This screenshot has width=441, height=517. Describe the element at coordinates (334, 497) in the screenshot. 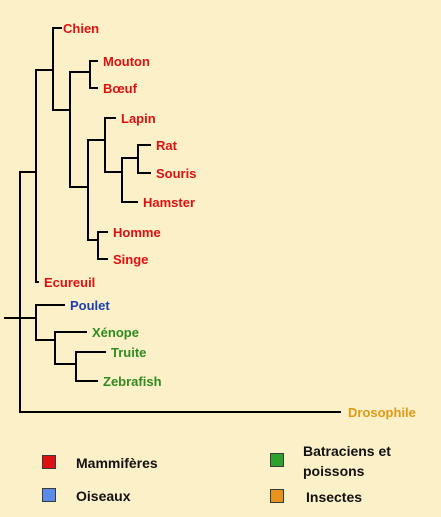

I see `legend-label-insectes: Insectes` at that location.